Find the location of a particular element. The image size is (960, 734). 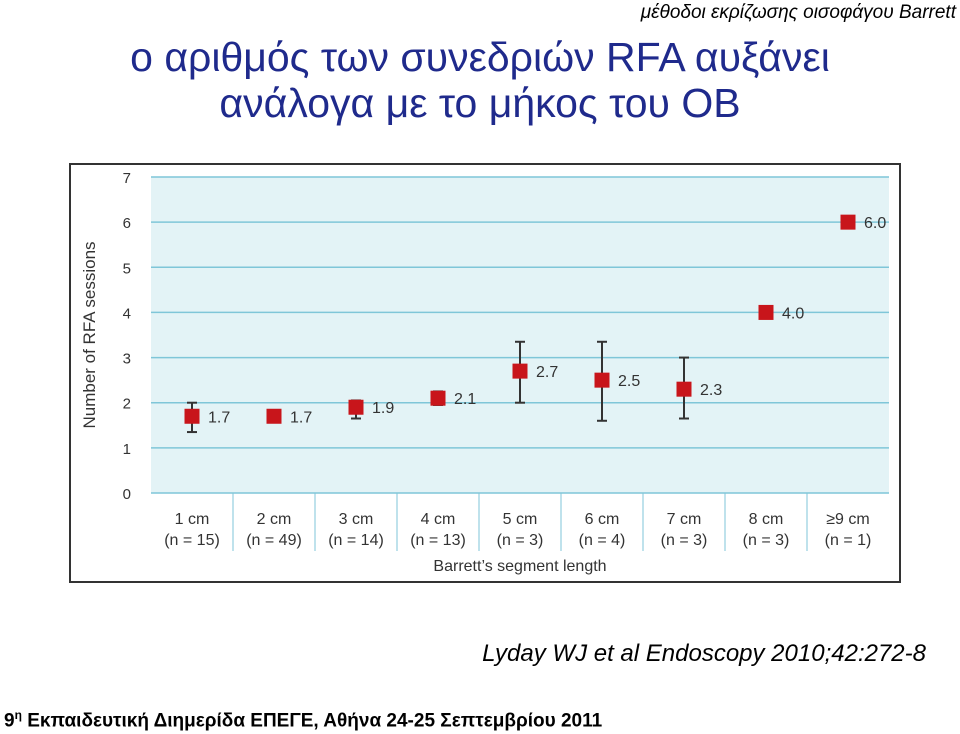

x-tick-label: ≥9 cm is located at coordinates (847, 519).